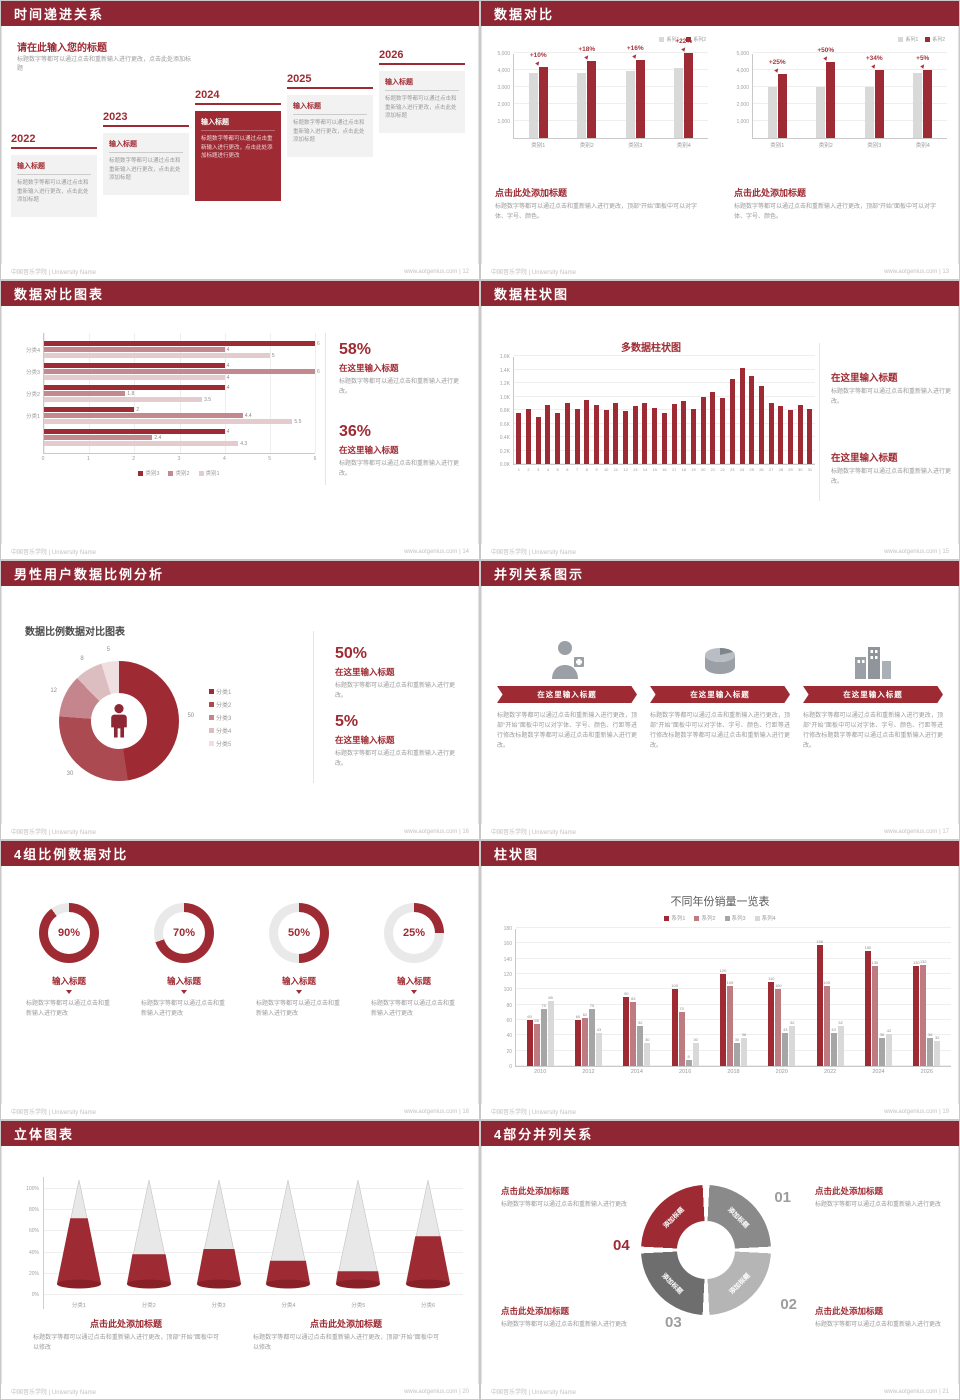  What do you see at coordinates (544, 1134) in the screenshot?
I see `slide-title: 4部分并列关系` at bounding box center [544, 1134].